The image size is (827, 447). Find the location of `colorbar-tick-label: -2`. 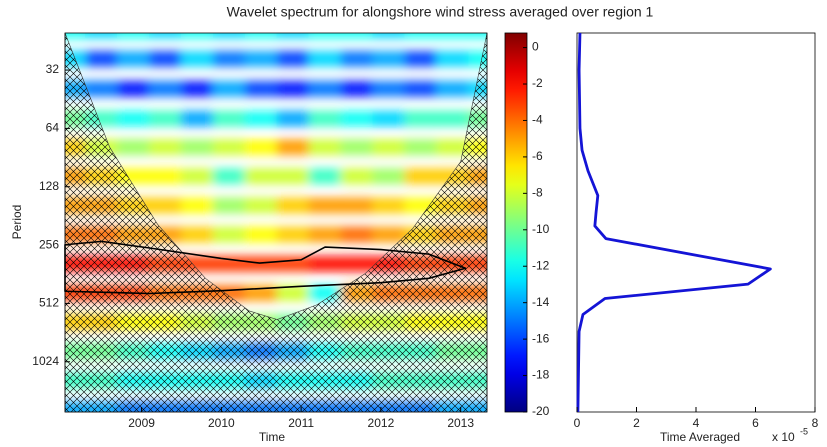

colorbar-tick-label: -2 is located at coordinates (537, 83).